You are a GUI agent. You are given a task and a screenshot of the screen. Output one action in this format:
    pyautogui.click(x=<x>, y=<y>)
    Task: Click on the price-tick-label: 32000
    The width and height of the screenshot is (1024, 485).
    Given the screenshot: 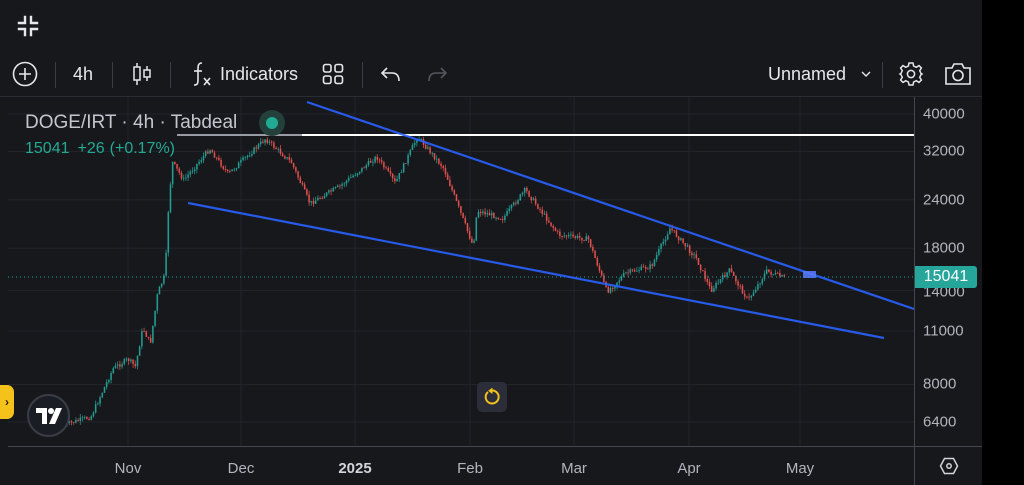 What is the action you would take?
    pyautogui.click(x=944, y=151)
    